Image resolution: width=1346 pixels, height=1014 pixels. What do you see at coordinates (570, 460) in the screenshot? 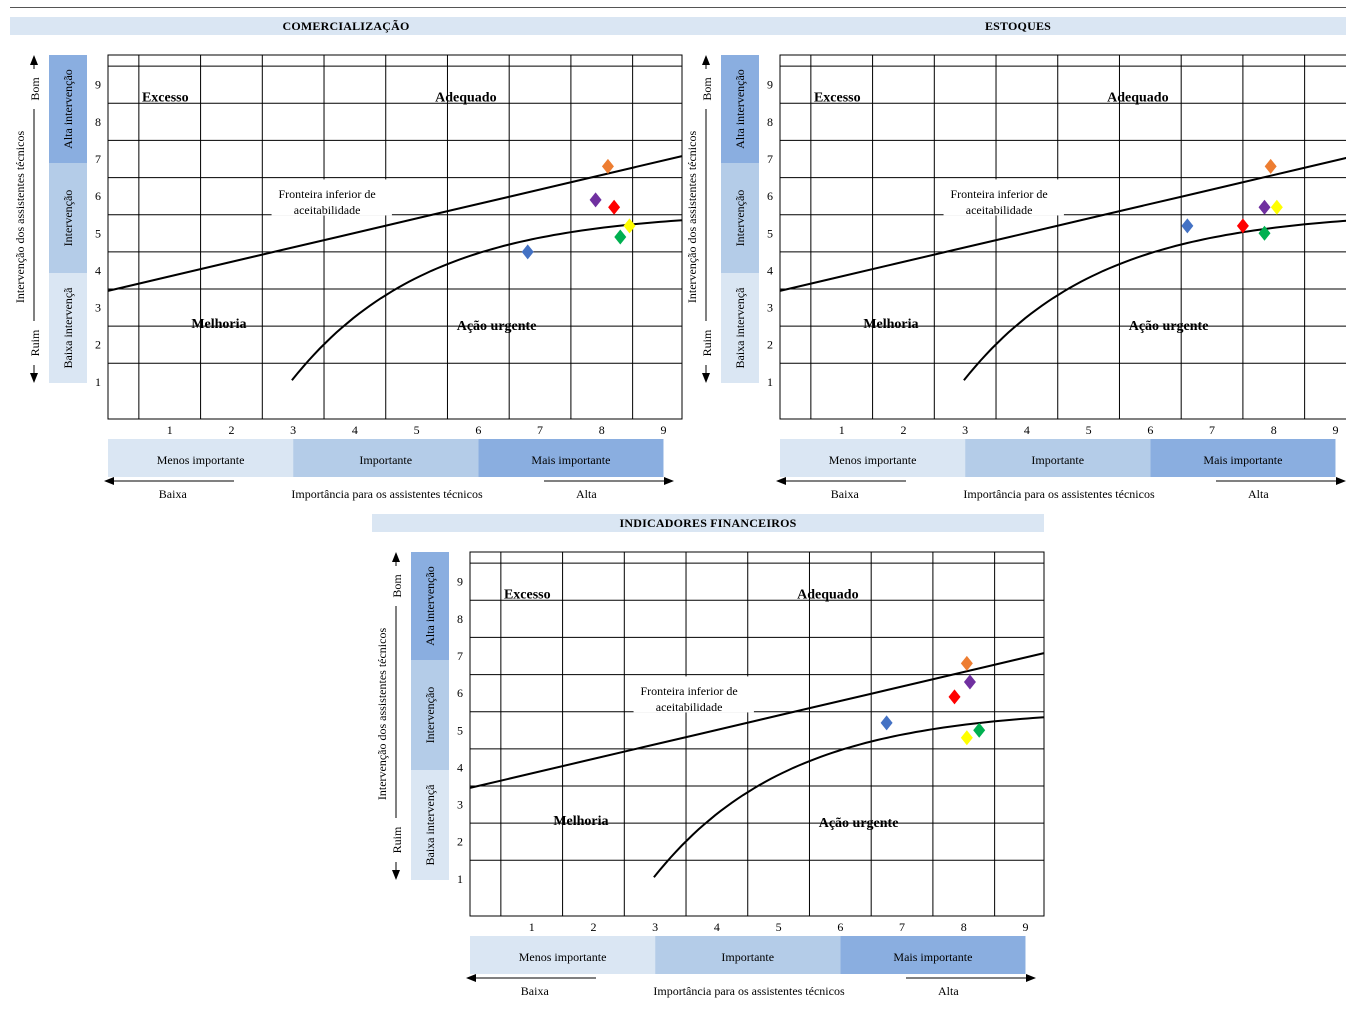
I see `importance-band-label: Mais importante` at bounding box center [570, 460].